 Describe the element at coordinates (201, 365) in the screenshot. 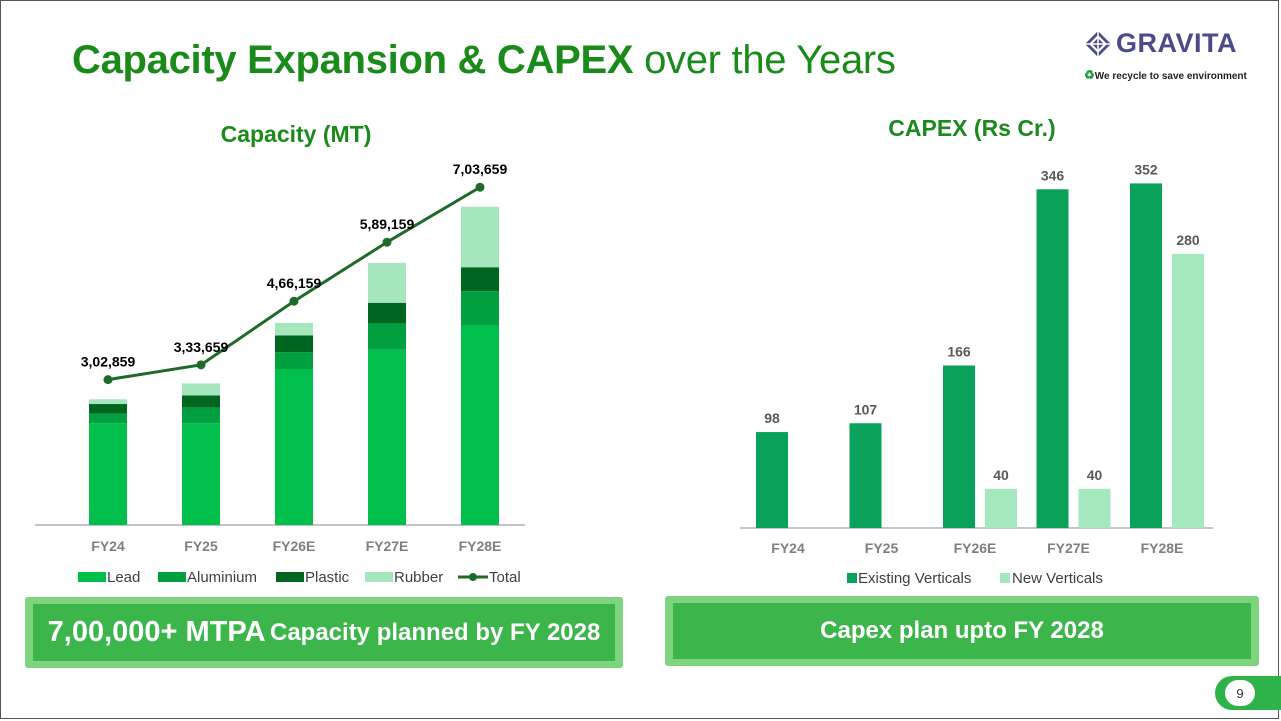

I see `capacity-total-point-fy25` at that location.